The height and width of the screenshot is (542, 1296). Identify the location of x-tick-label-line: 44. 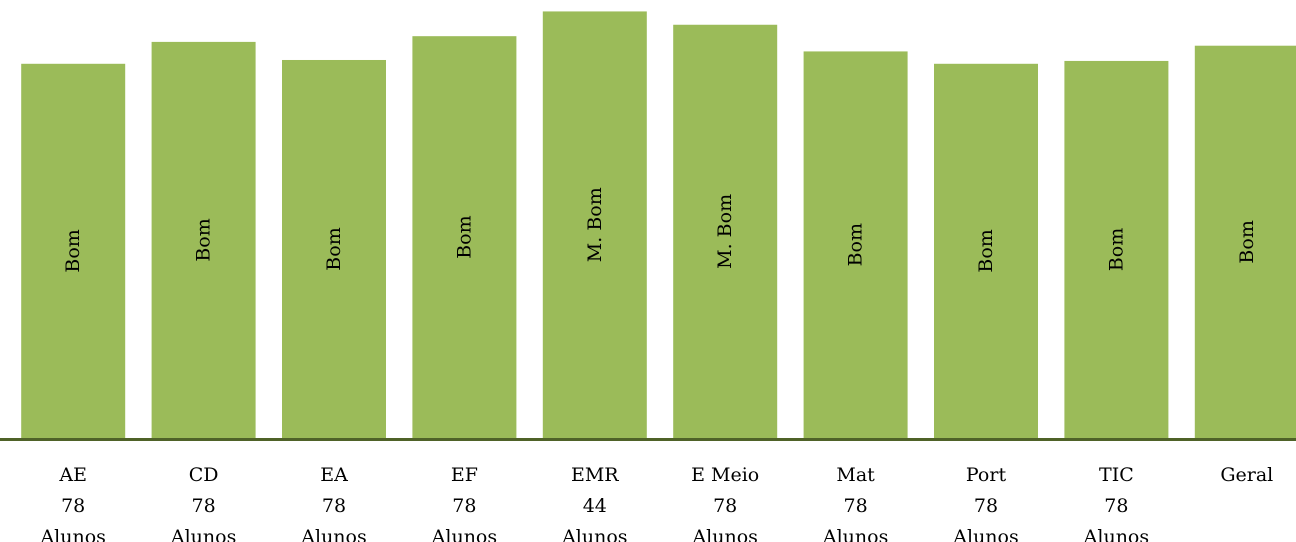
(595, 506).